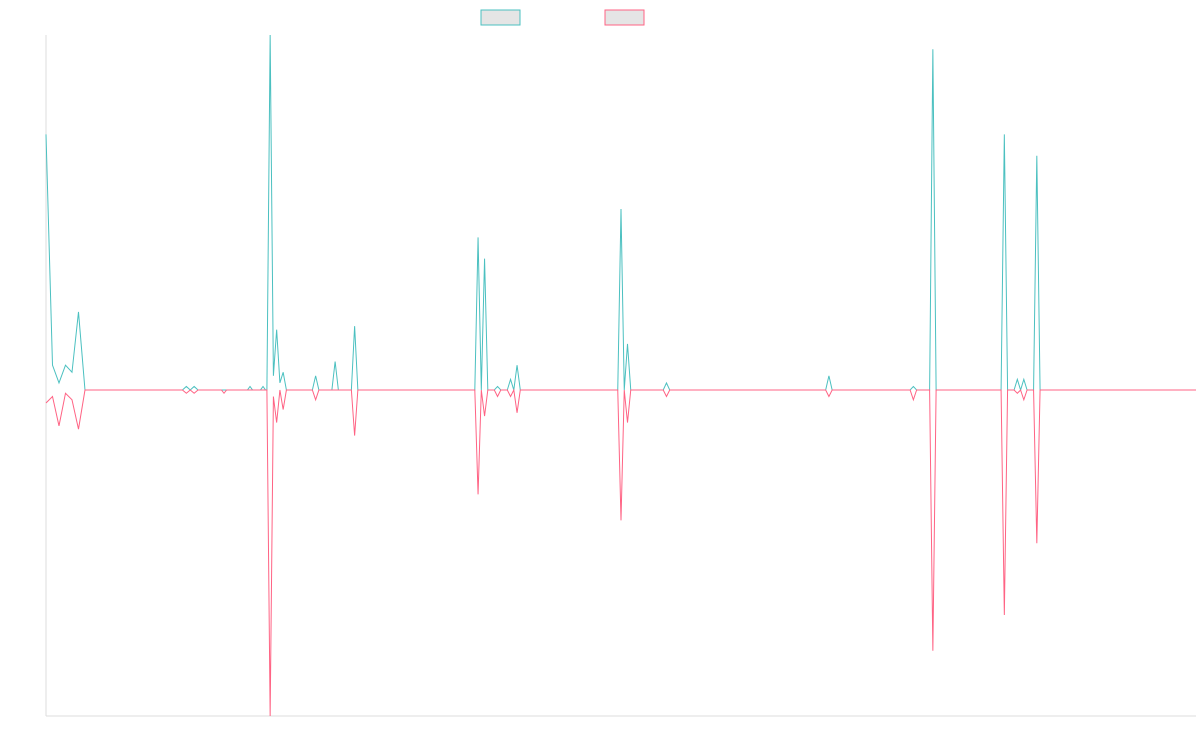 This screenshot has width=1200, height=750. What do you see at coordinates (562, 17) in the screenshot?
I see `legend` at bounding box center [562, 17].